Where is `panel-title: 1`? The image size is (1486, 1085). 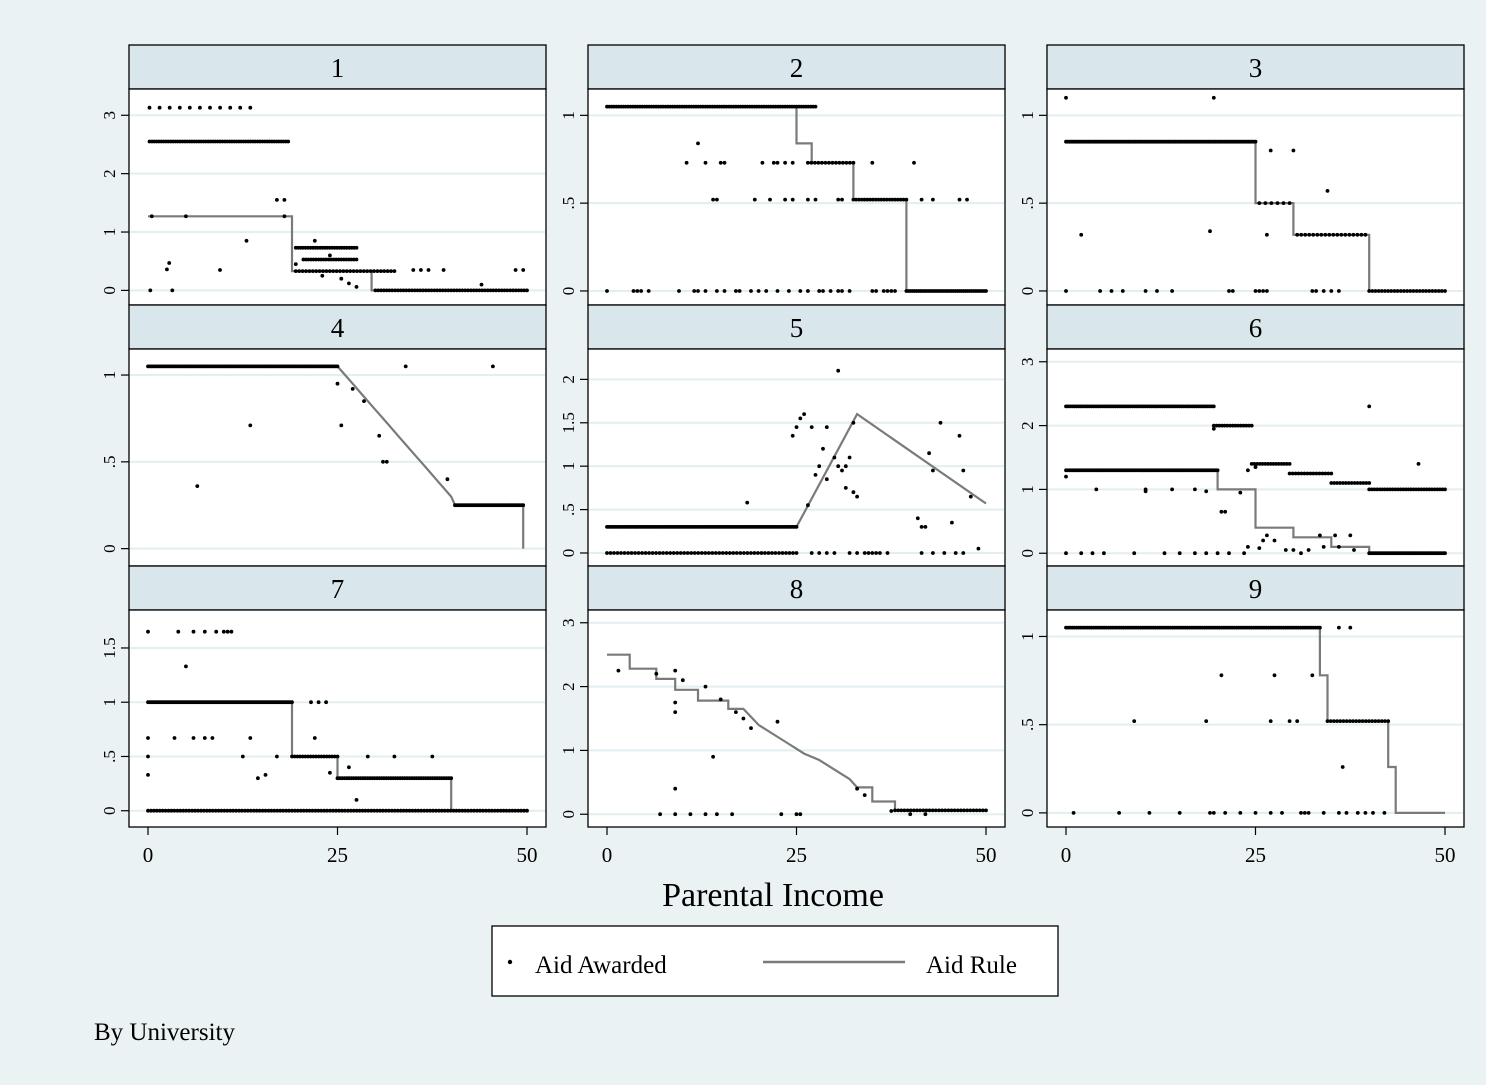
panel-title: 1 is located at coordinates (338, 68).